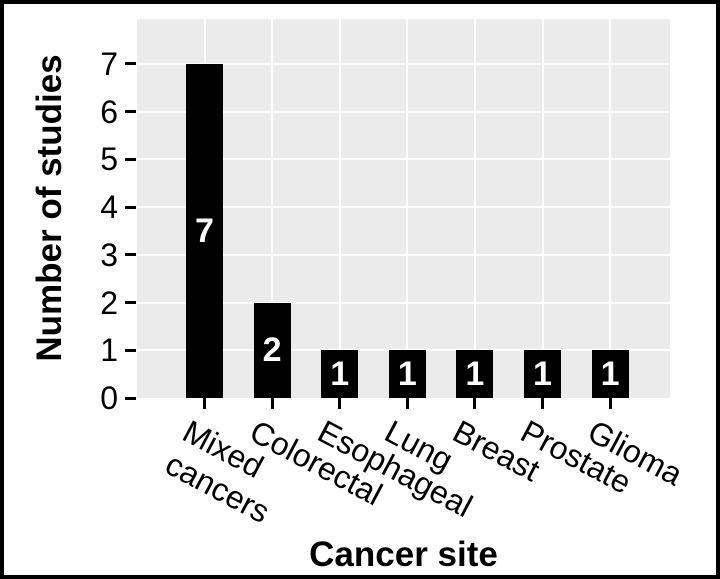  What do you see at coordinates (109, 111) in the screenshot?
I see `y-tick-label: 6` at bounding box center [109, 111].